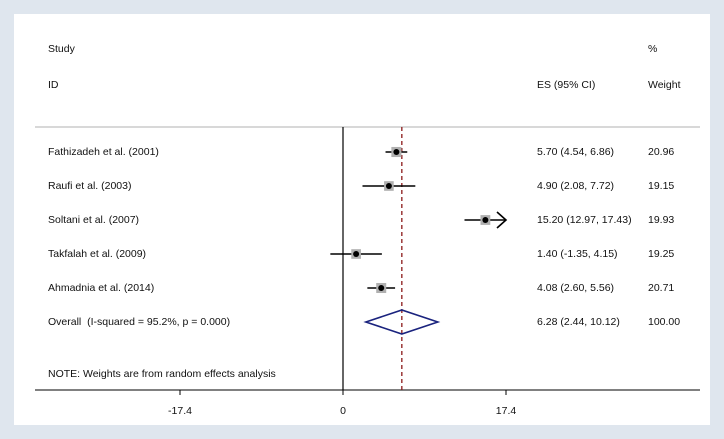 The width and height of the screenshot is (724, 439). What do you see at coordinates (89, 186) in the screenshot?
I see `study-label: Raufi et al. (2003)` at bounding box center [89, 186].